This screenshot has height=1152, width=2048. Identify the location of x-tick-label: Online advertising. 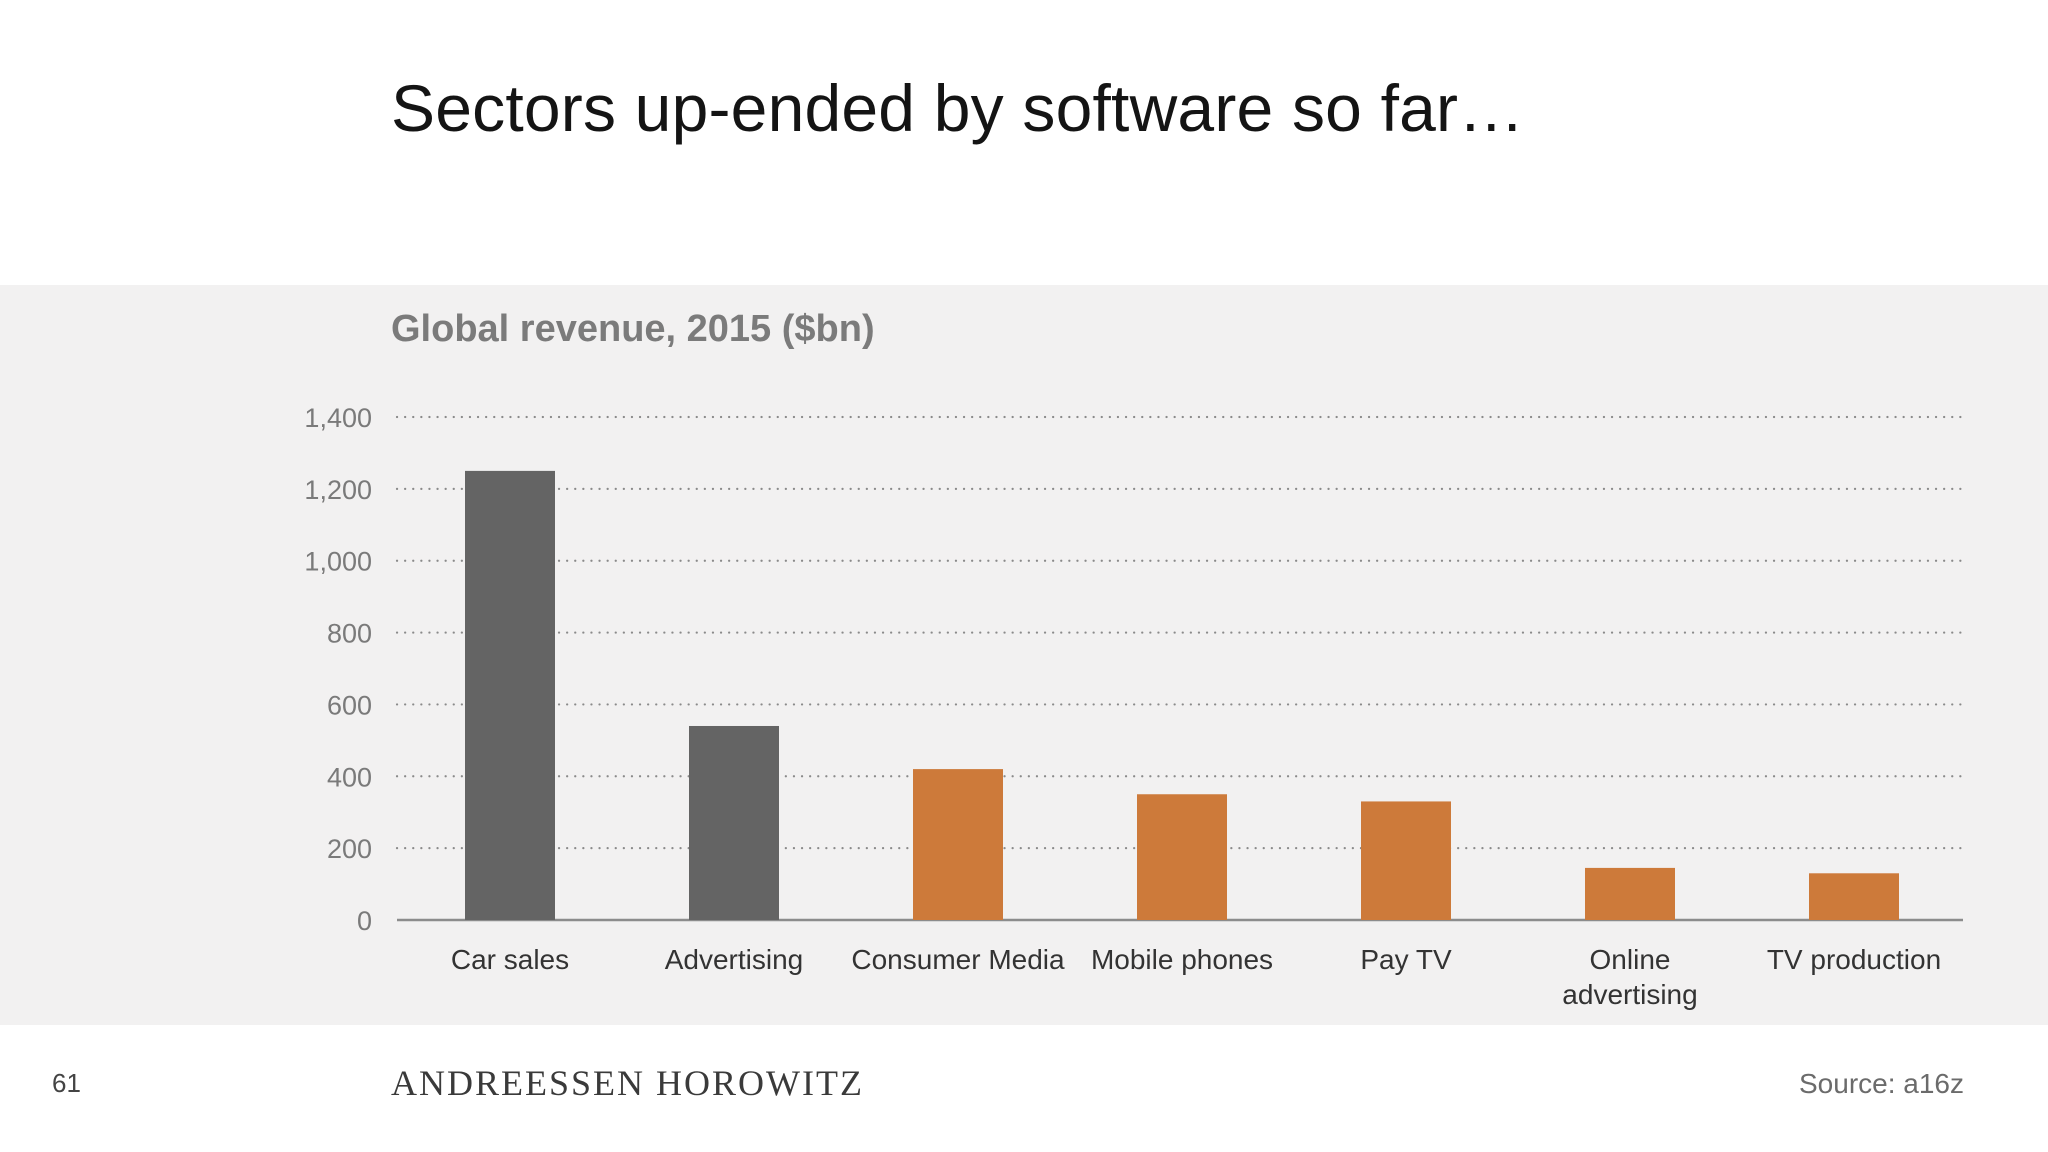
(1629, 977).